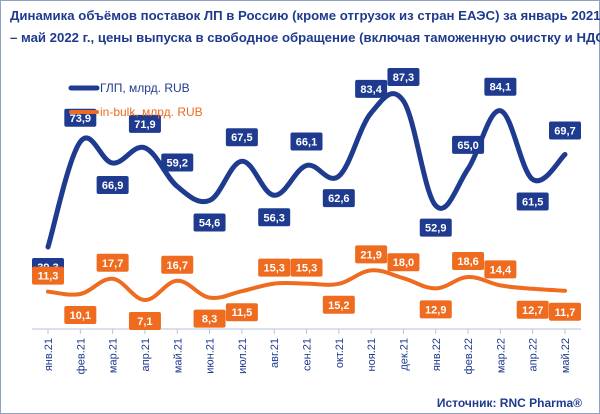 The height and width of the screenshot is (414, 600). I want to click on data-label-glp: 62,6, so click(338, 199).